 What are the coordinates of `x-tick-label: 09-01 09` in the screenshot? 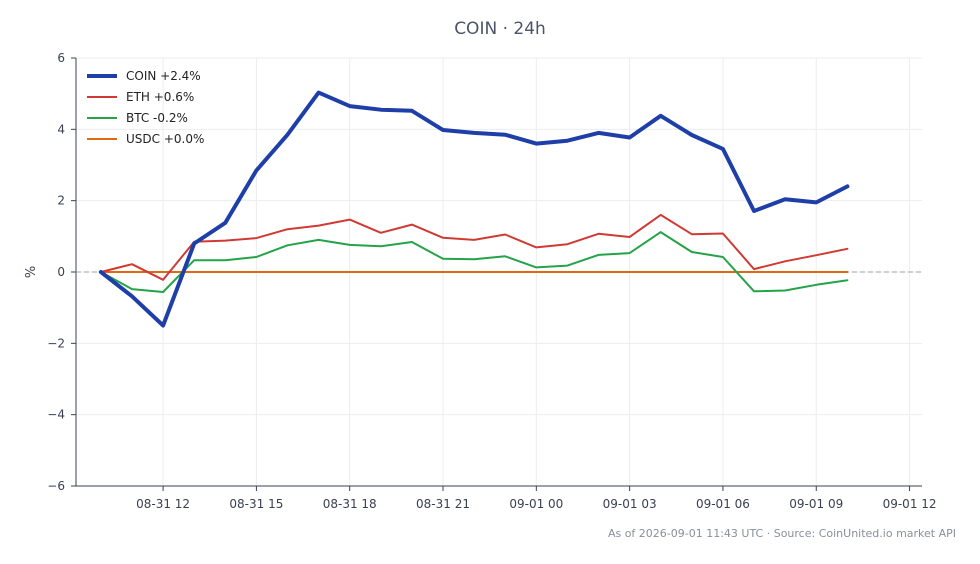 It's located at (816, 504).